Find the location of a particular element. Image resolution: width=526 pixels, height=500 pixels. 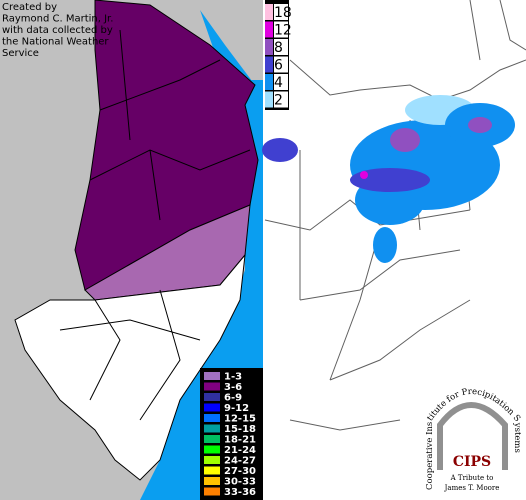

credit-line: Raymond C. Martin, Jr. is located at coordinates (57, 19).